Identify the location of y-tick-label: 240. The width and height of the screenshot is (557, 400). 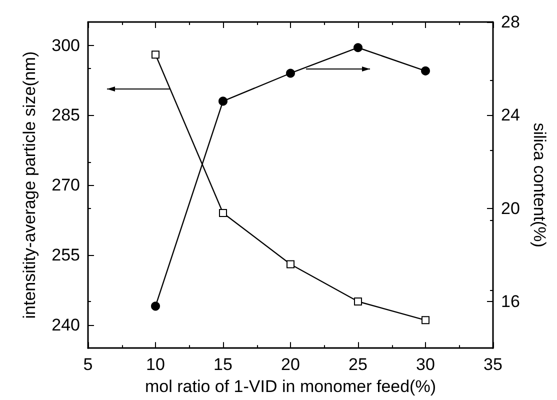
(66, 324).